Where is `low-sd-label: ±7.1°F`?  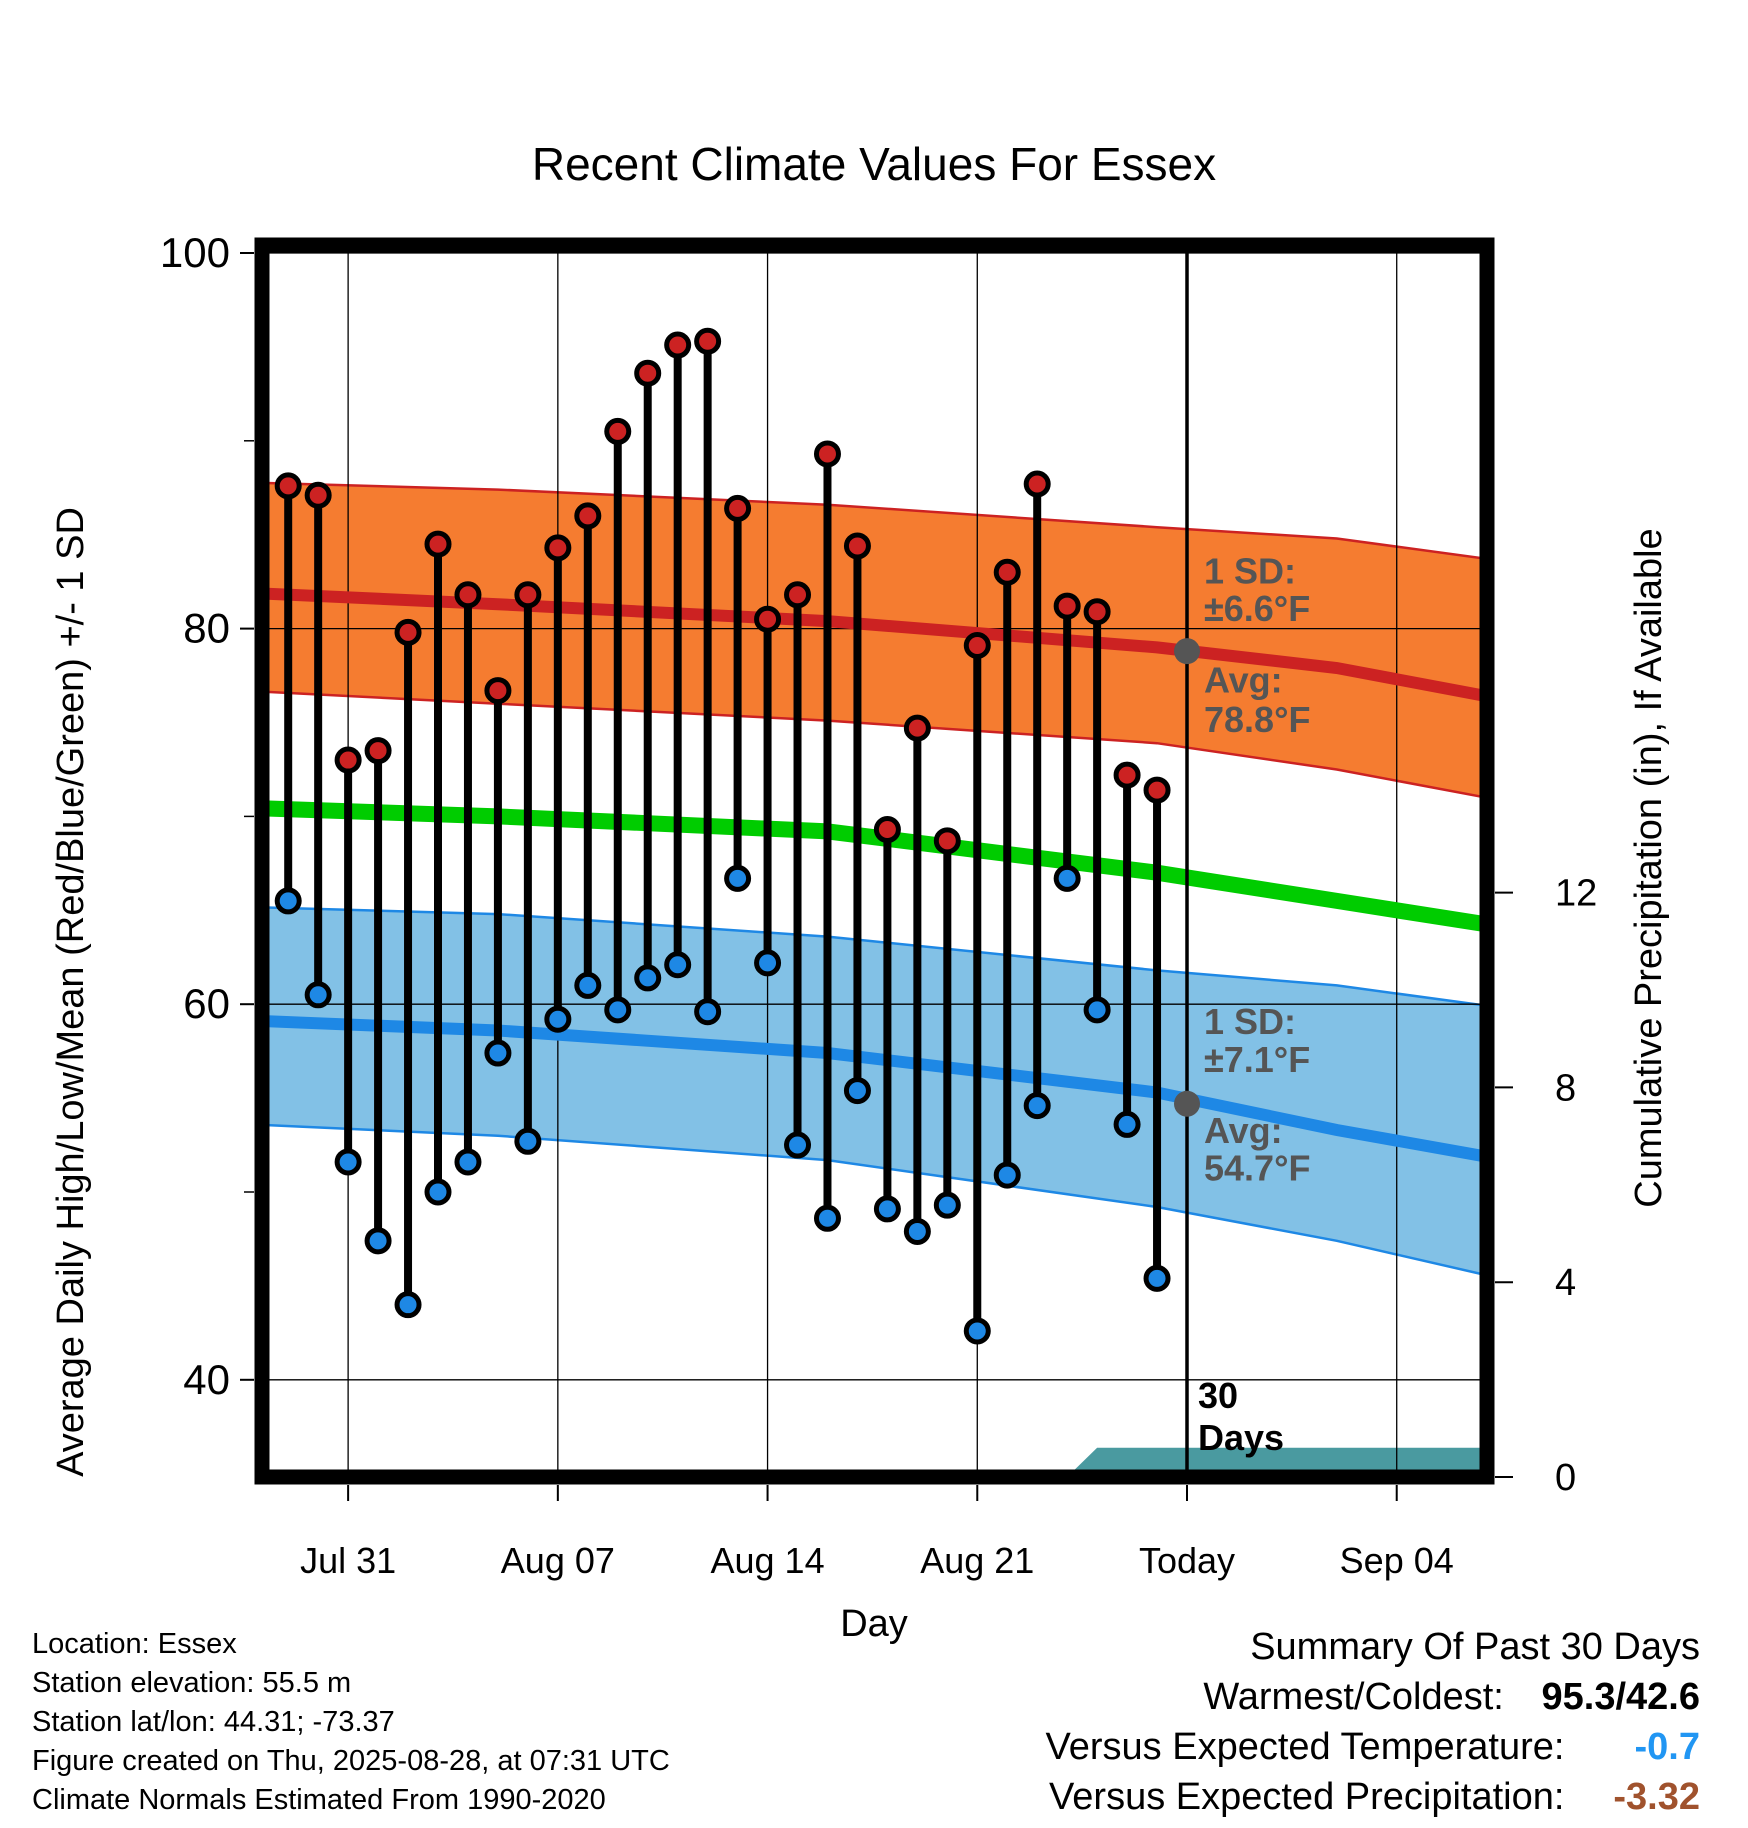
low-sd-label: ±7.1°F is located at coordinates (1257, 1059).